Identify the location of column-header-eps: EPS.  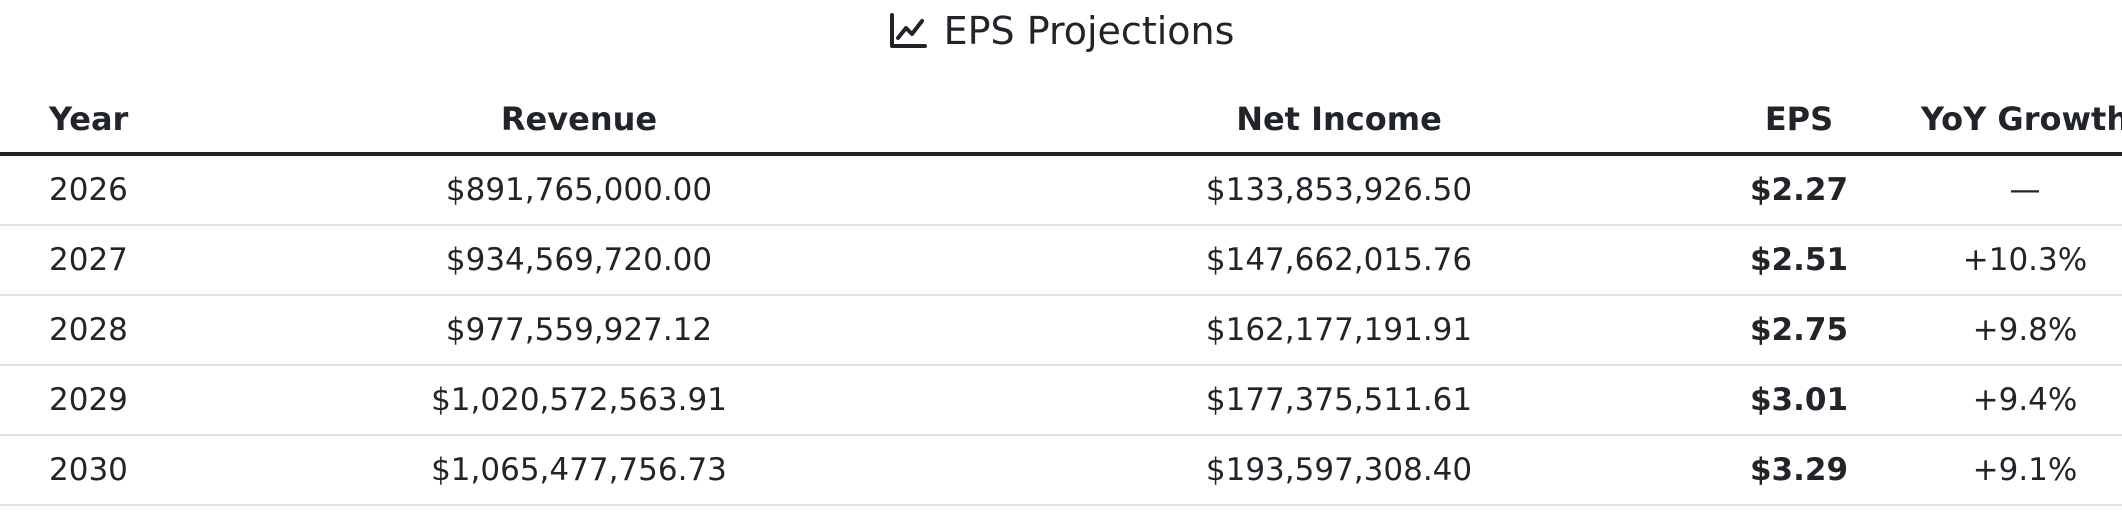
(1799, 121).